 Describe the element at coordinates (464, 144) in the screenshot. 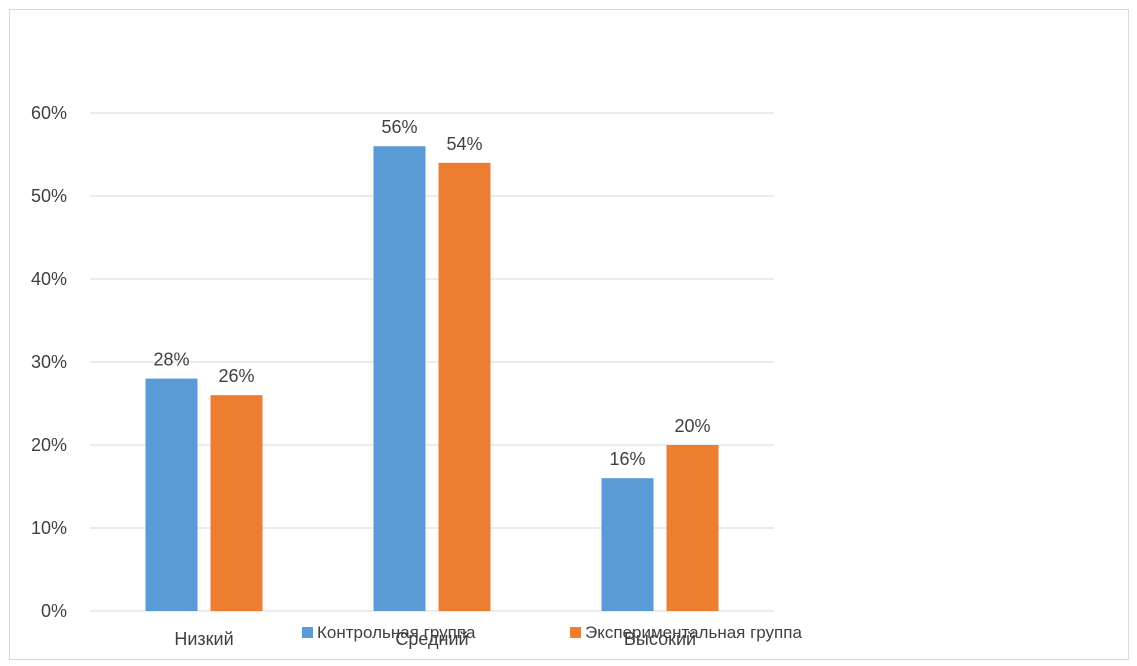

I see `data-label: 54%` at that location.